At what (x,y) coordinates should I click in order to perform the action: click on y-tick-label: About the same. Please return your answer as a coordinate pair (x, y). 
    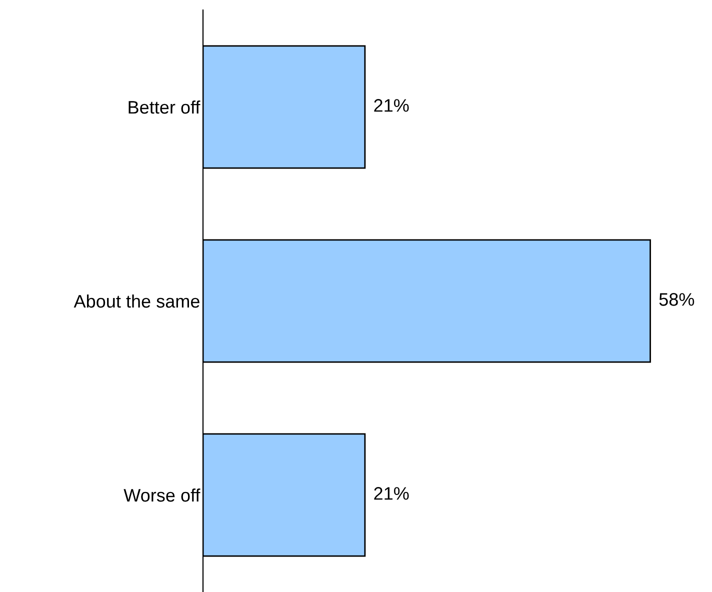
    Looking at the image, I should click on (137, 301).